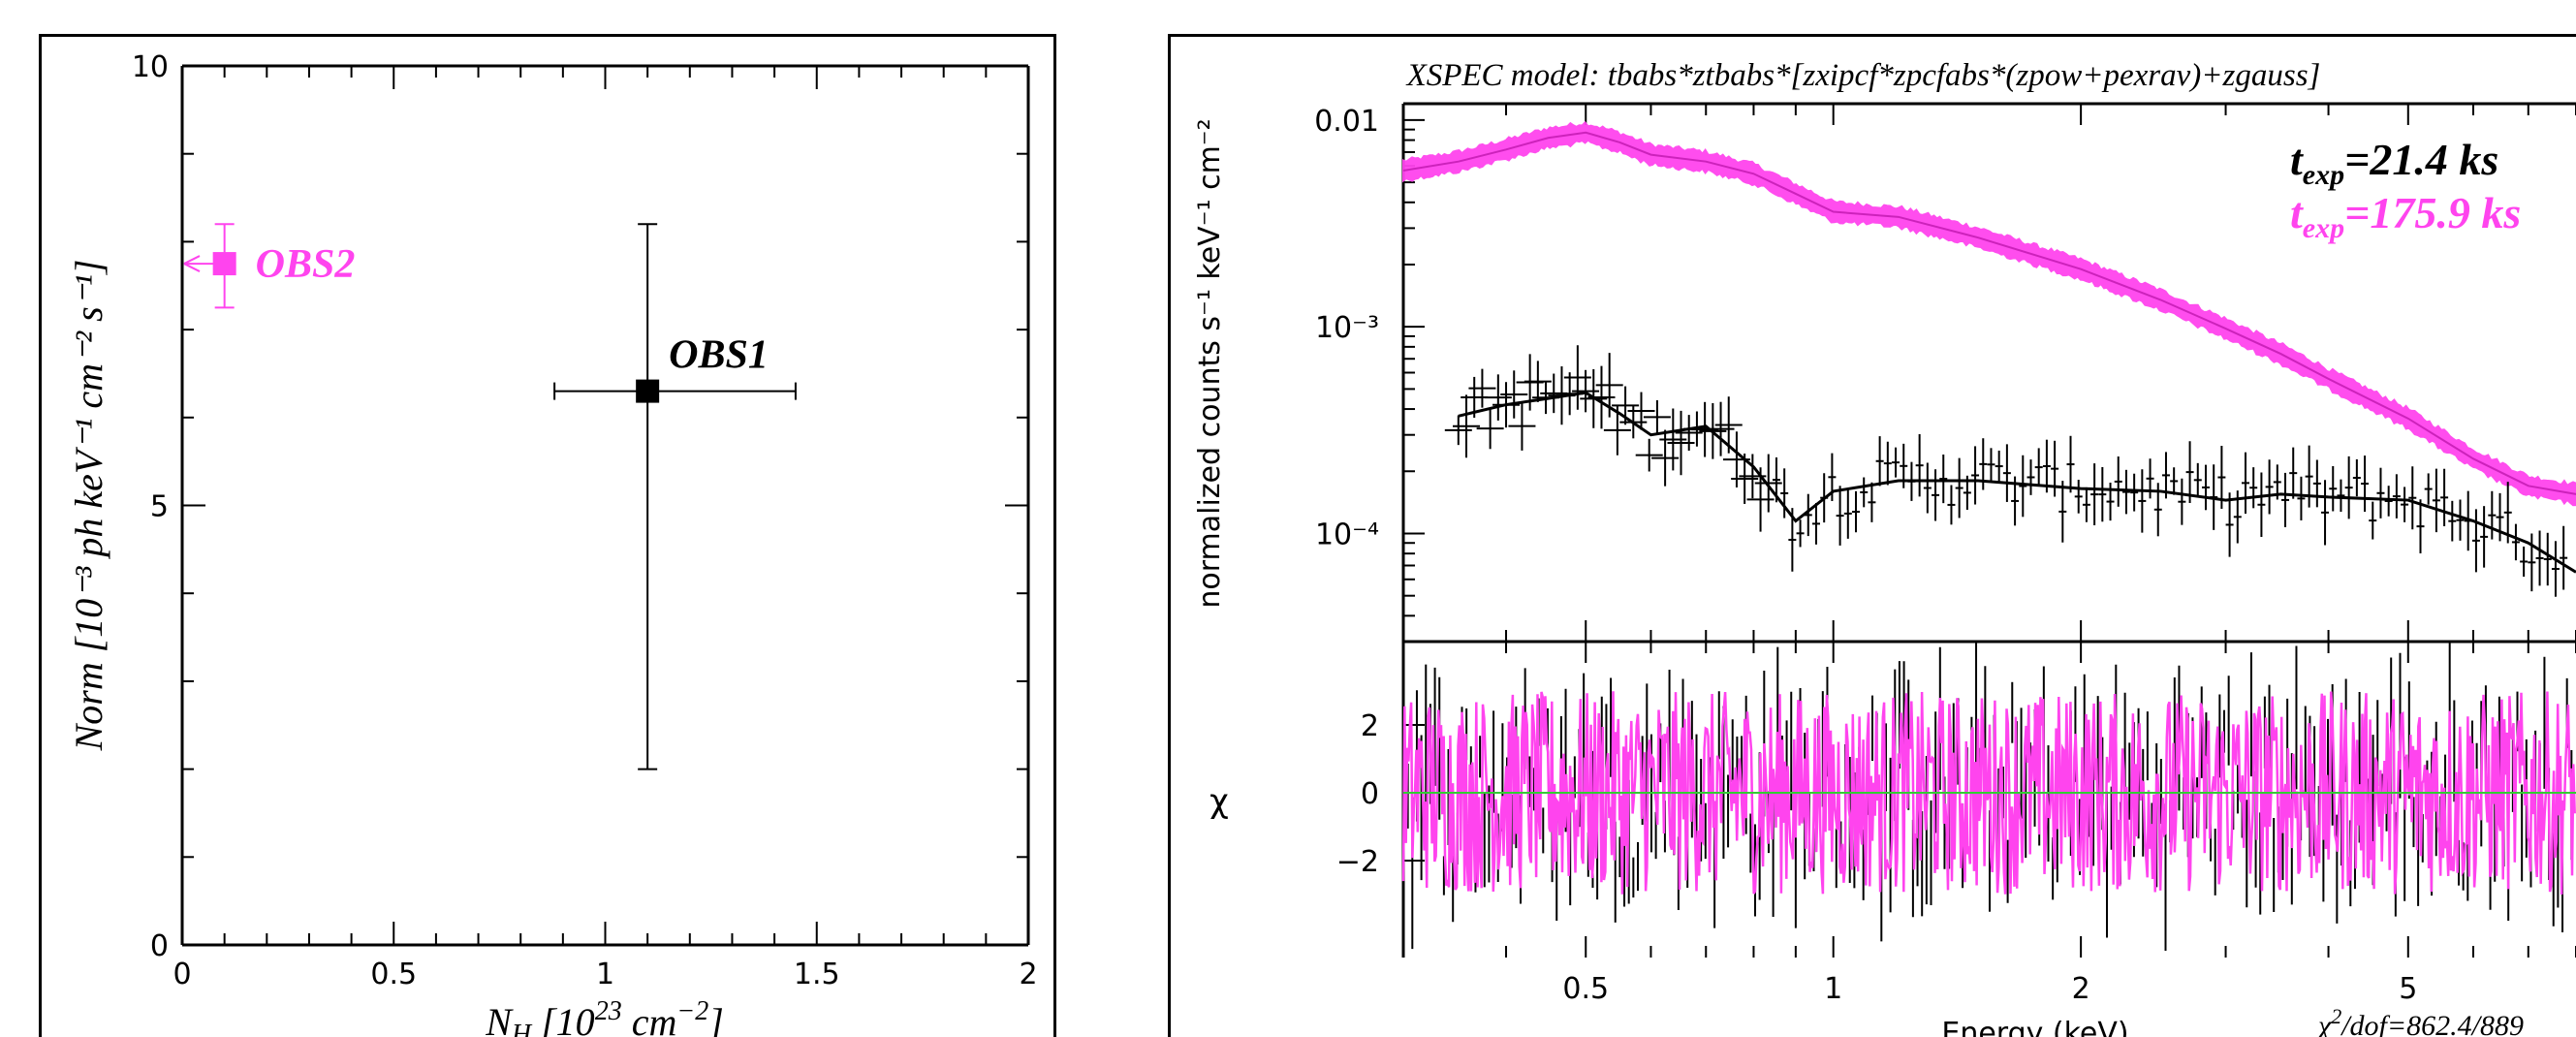 This screenshot has width=2576, height=1037. Describe the element at coordinates (2034, 1027) in the screenshot. I see `right-x-axis-label: Energy (keV)` at that location.